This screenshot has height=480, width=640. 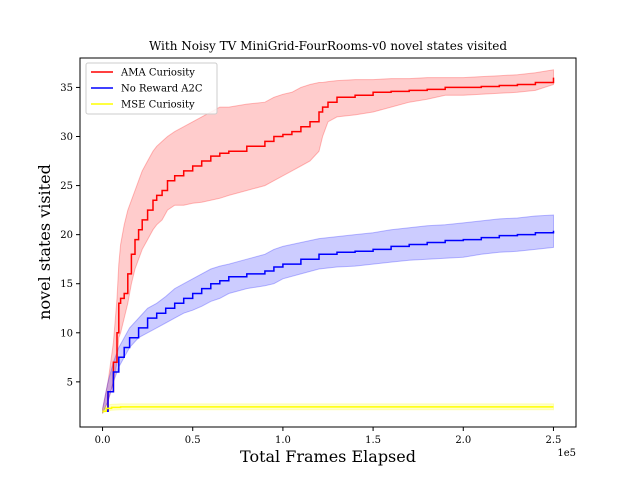 I want to click on y-tick-label: 30, so click(x=66, y=137).